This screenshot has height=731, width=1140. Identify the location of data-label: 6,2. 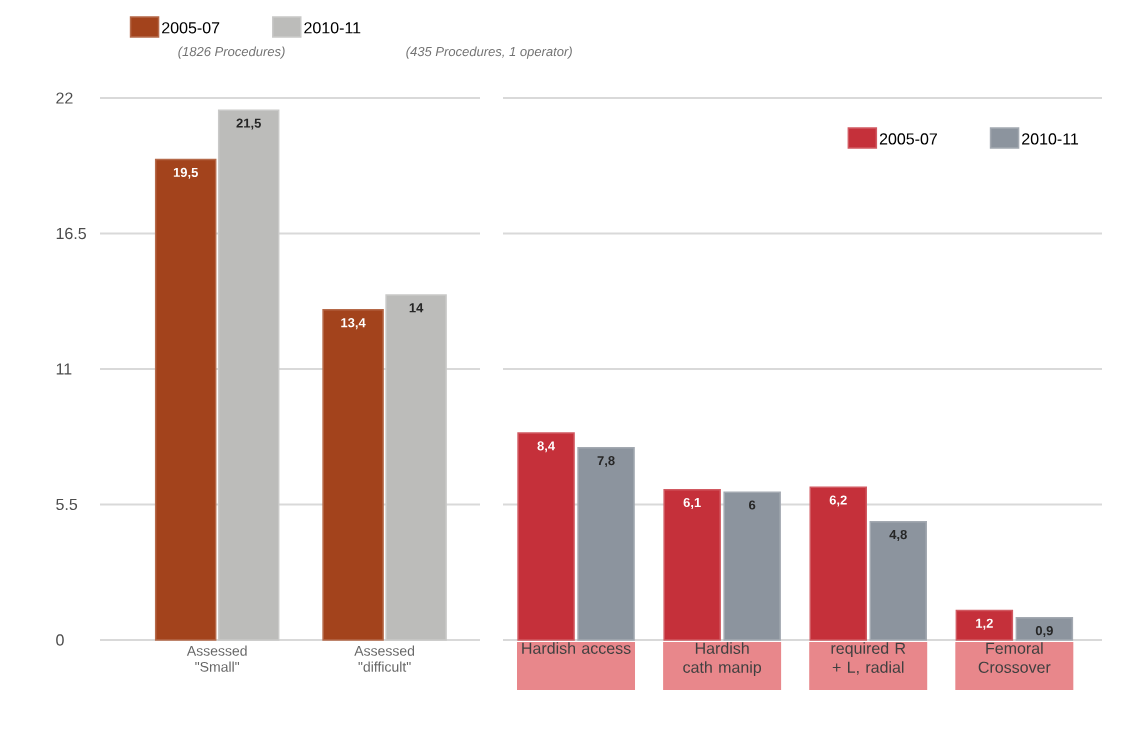
(838, 501).